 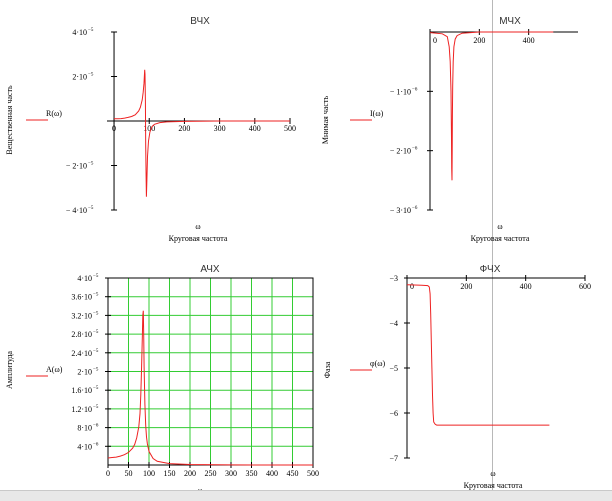 I want to click on y-tick-label: −7, so click(x=393, y=458).